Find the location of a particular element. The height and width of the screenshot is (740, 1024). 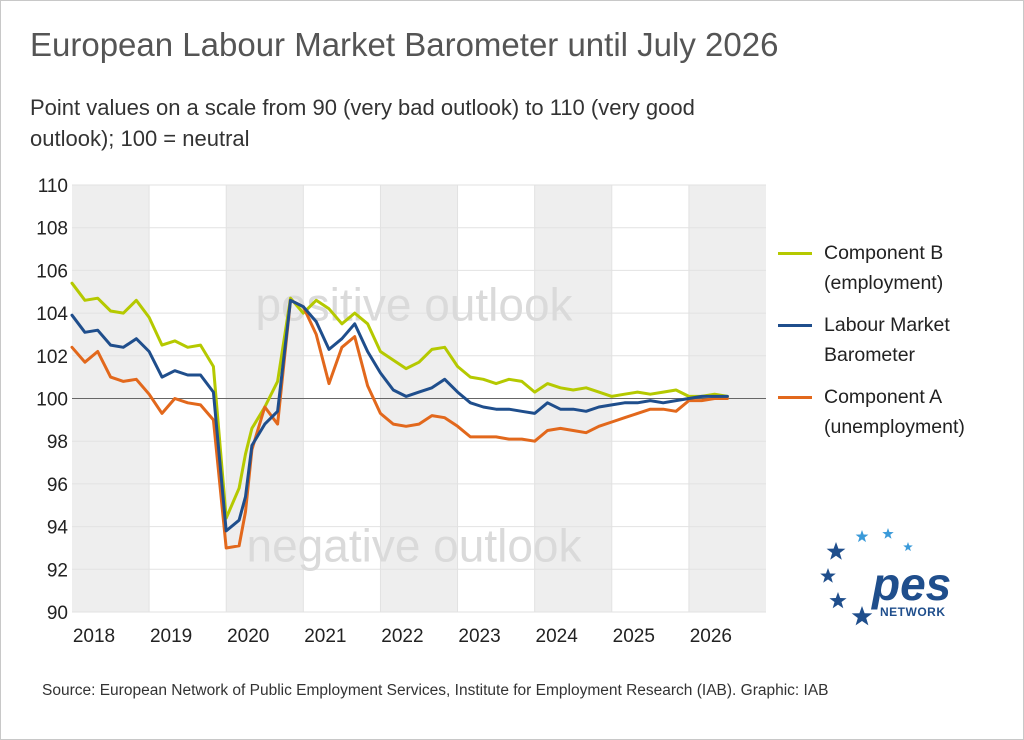

y-tick-label-102: 102 is located at coordinates (52, 357).